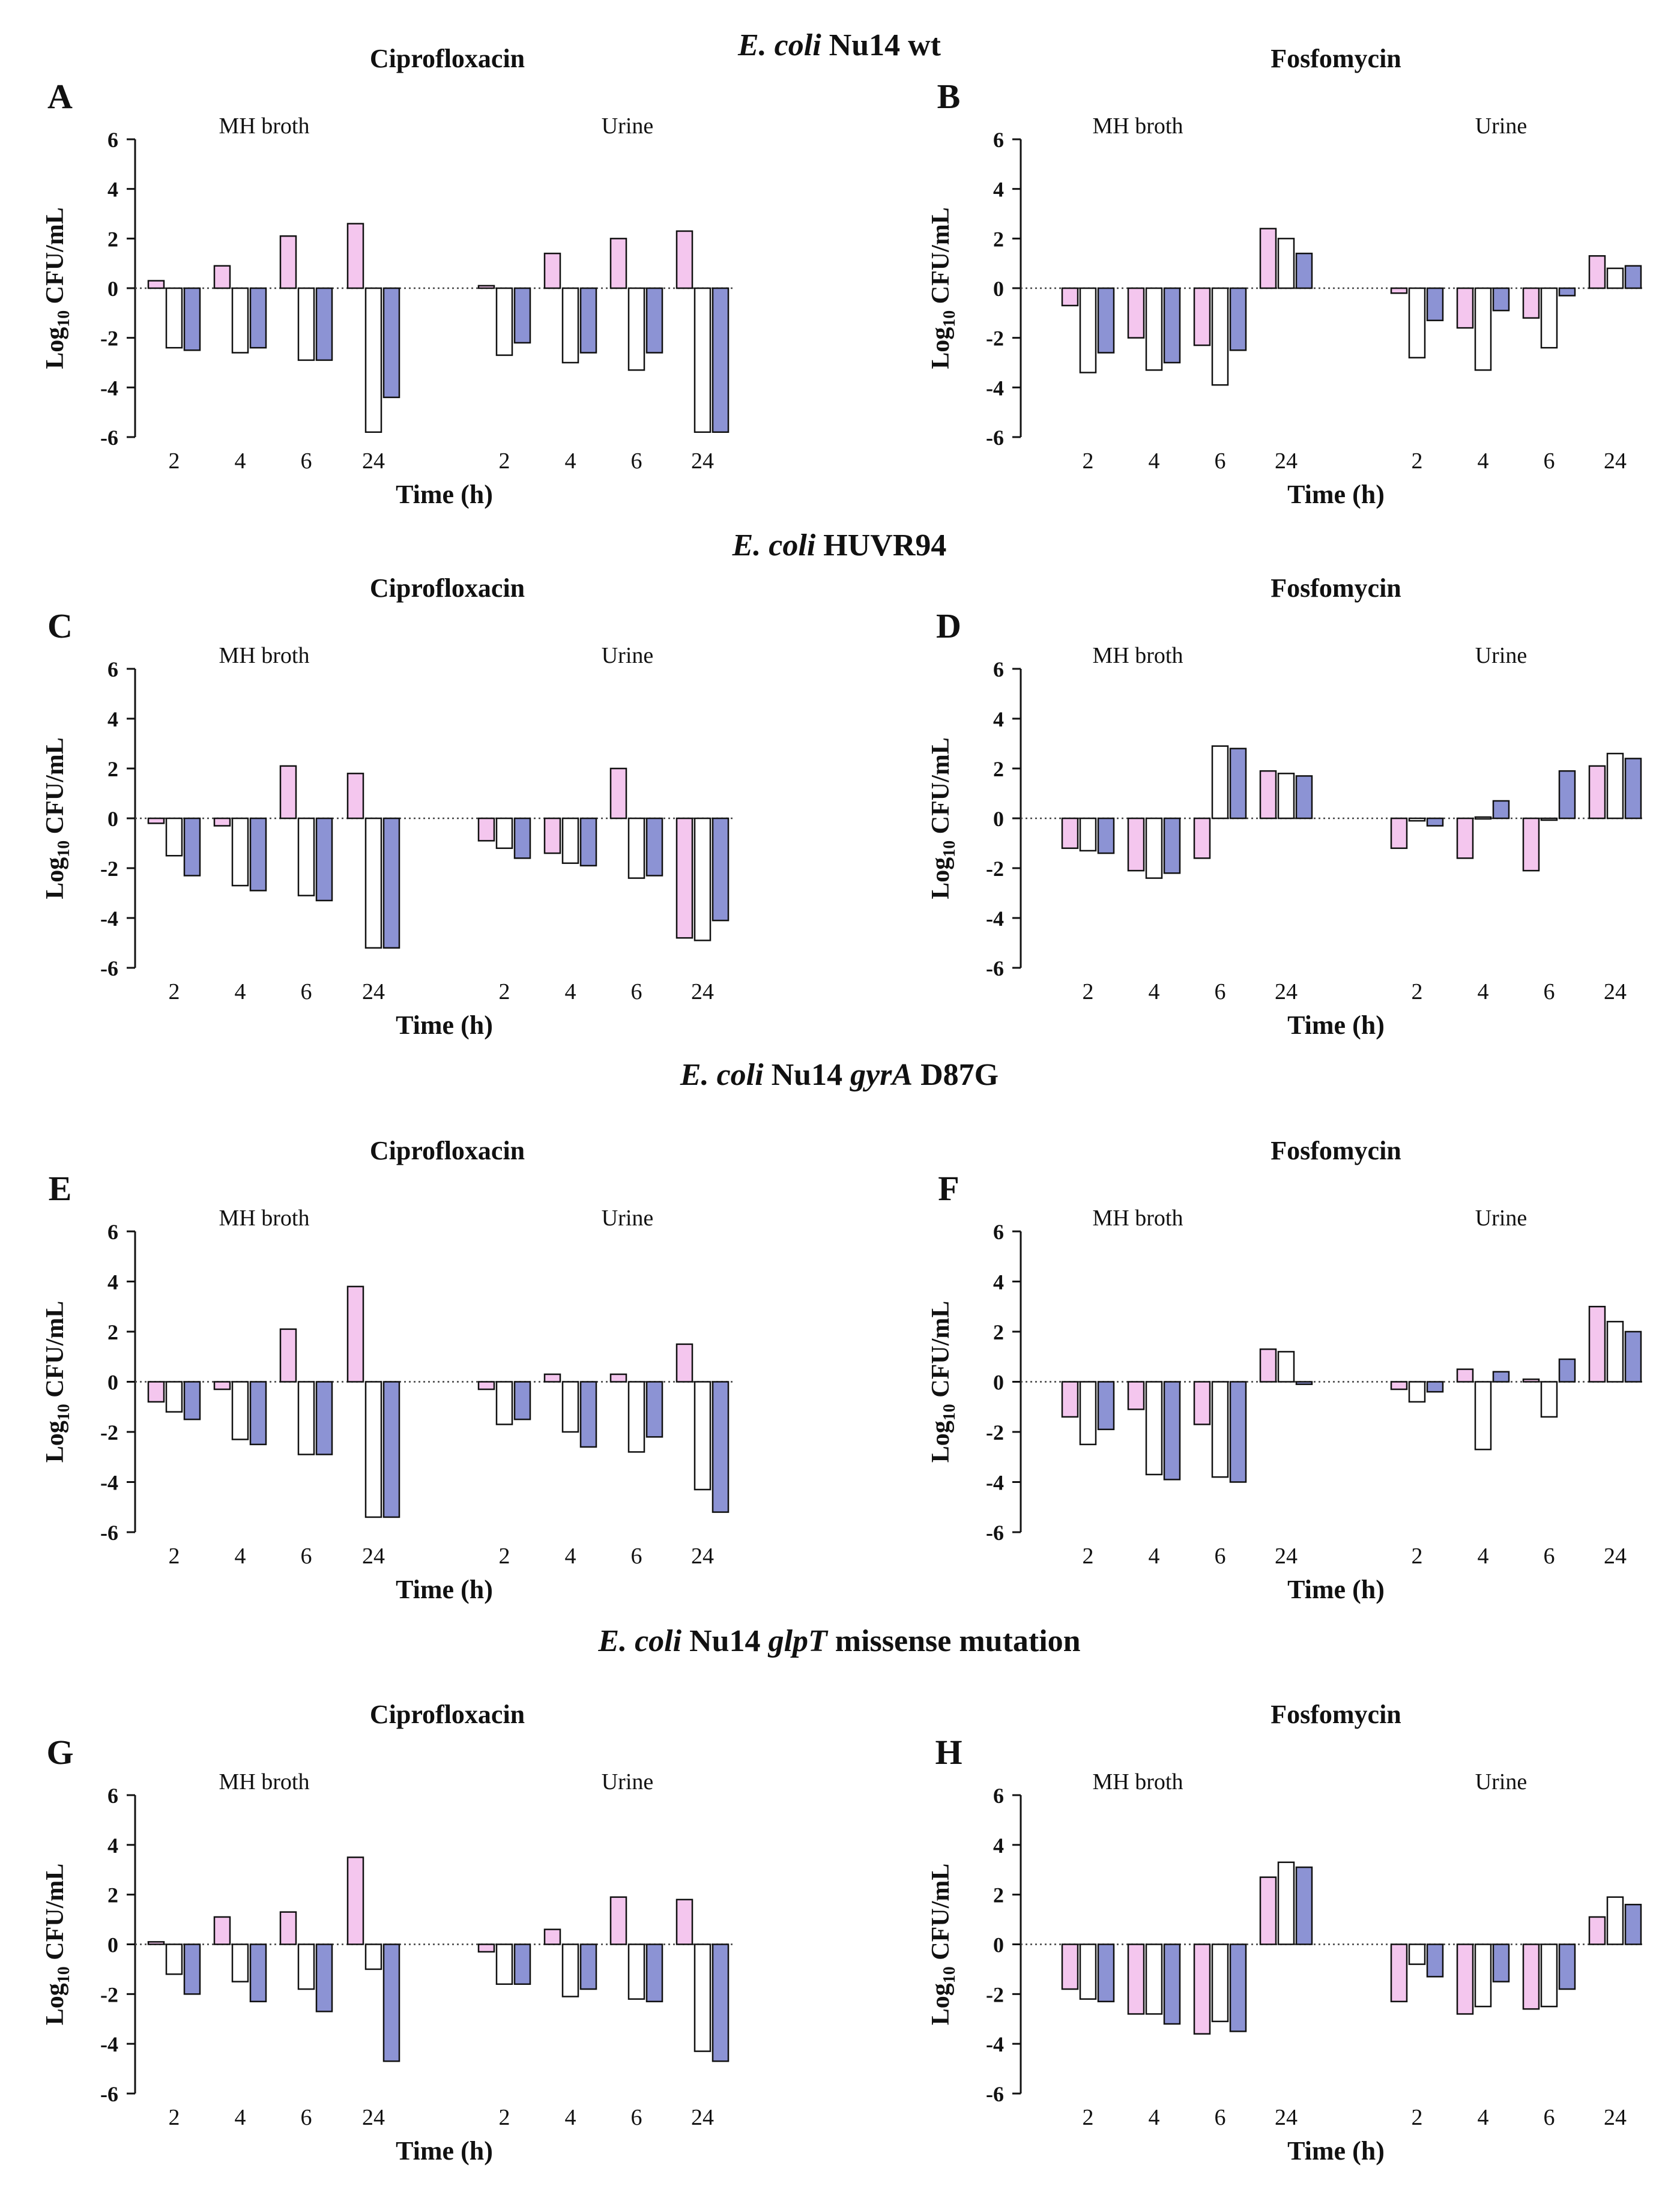 Image resolution: width=1680 pixels, height=2201 pixels. Describe the element at coordinates (288, 792) in the screenshot. I see `bar-C-s1-c3` at that location.